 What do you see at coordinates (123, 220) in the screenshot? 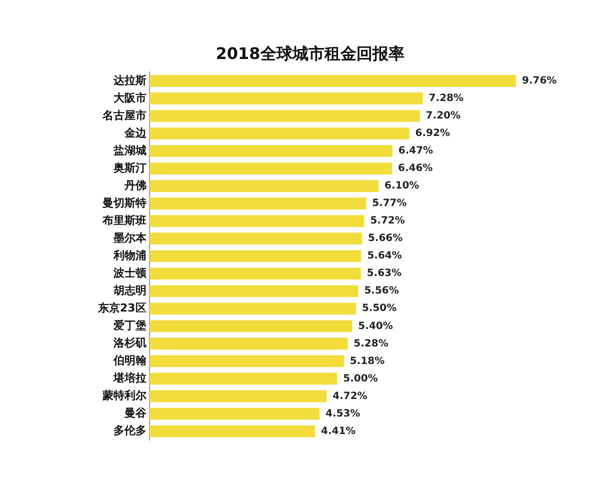
I see `y-tick-label: 布里斯班` at bounding box center [123, 220].